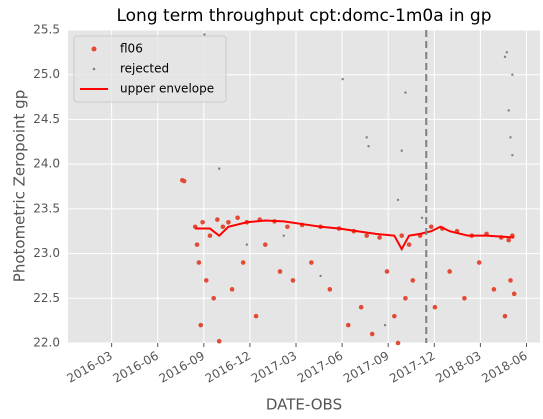  I want to click on x-tick-label: 2018-03, so click(458, 367).